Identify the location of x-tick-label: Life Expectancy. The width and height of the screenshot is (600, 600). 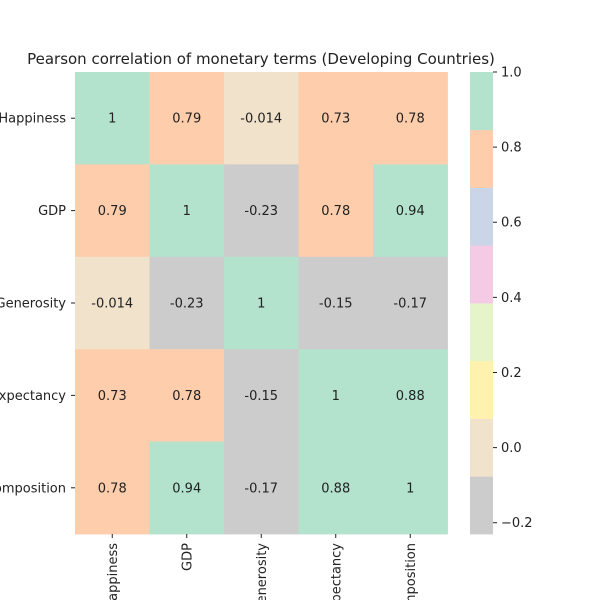
(336, 571).